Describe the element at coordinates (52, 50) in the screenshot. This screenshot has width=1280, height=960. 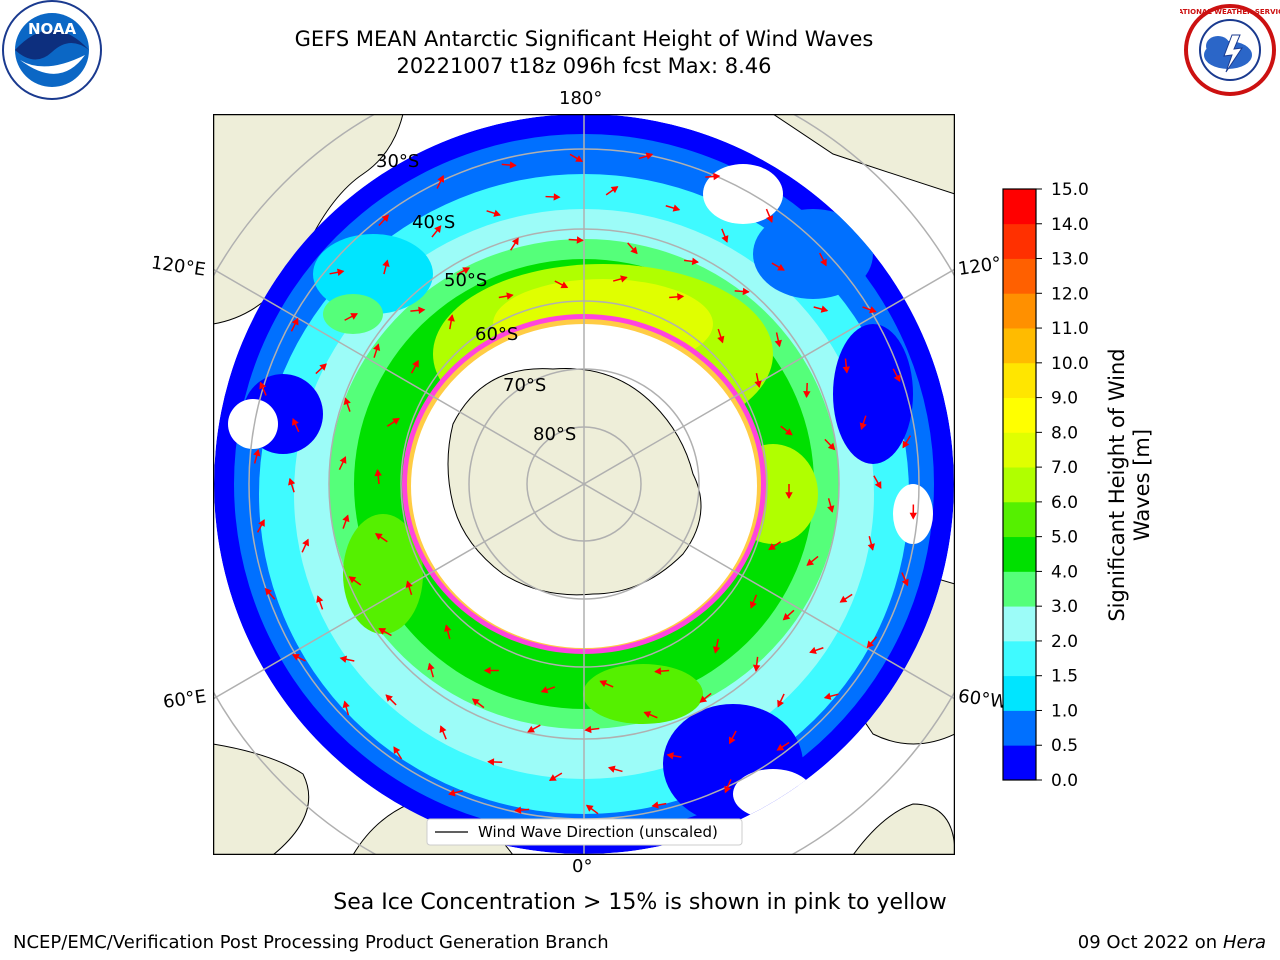
I see `noaa-logo: NOAA` at that location.